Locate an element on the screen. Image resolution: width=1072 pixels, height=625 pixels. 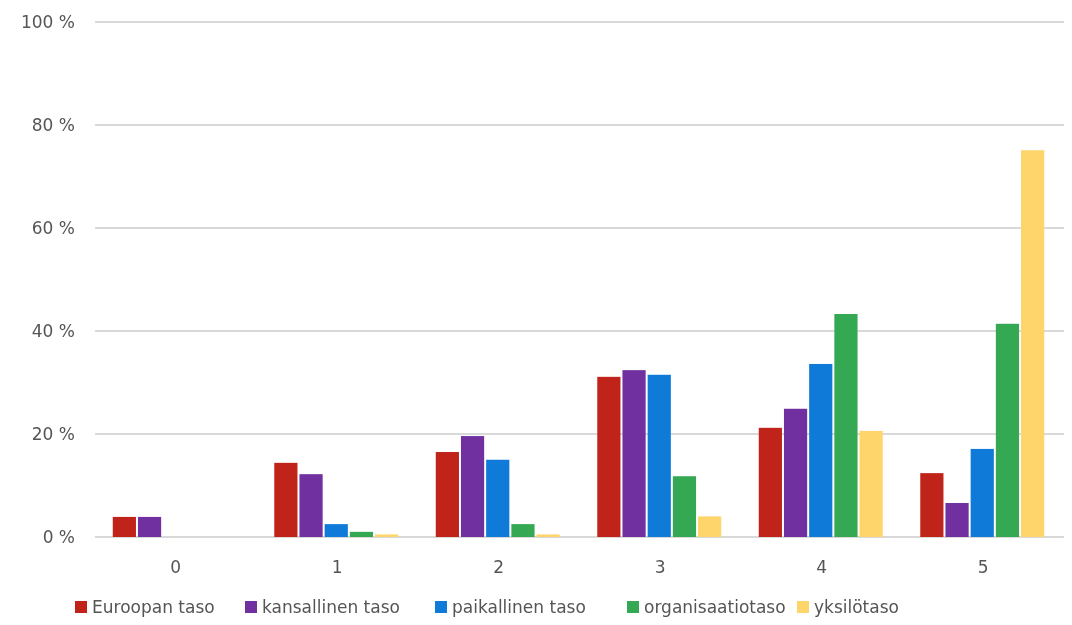
legend-label: yksilötaso is located at coordinates (856, 607).